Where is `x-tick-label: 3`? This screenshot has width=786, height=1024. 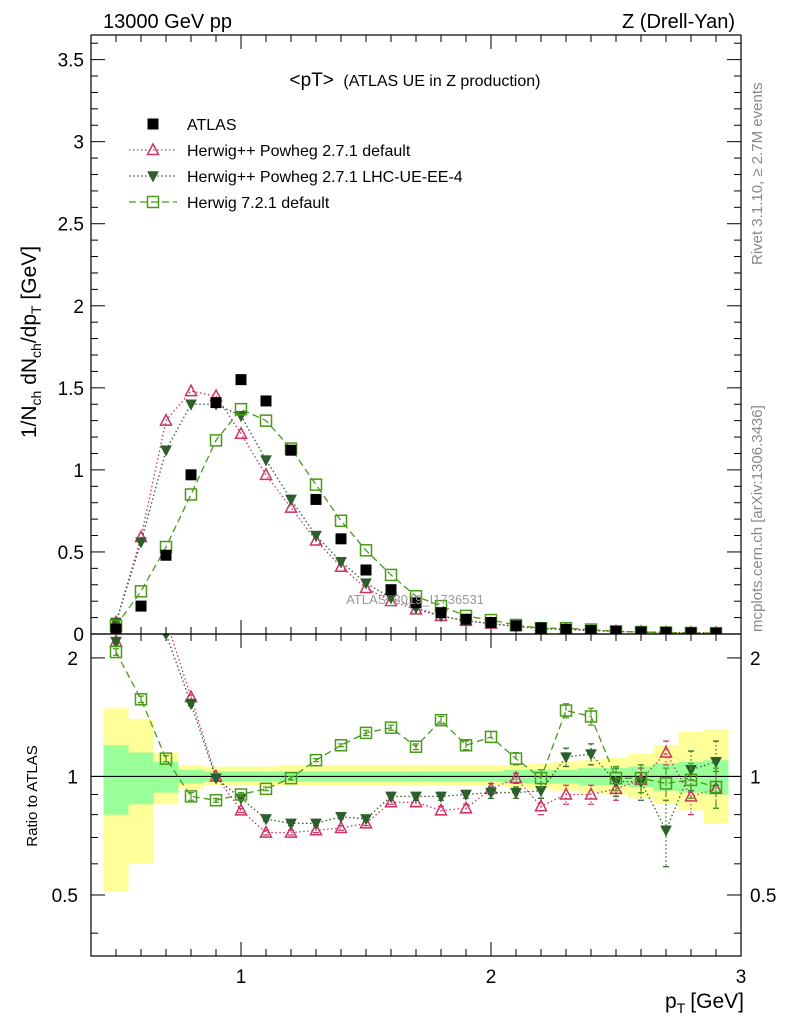 x-tick-label: 3 is located at coordinates (741, 977).